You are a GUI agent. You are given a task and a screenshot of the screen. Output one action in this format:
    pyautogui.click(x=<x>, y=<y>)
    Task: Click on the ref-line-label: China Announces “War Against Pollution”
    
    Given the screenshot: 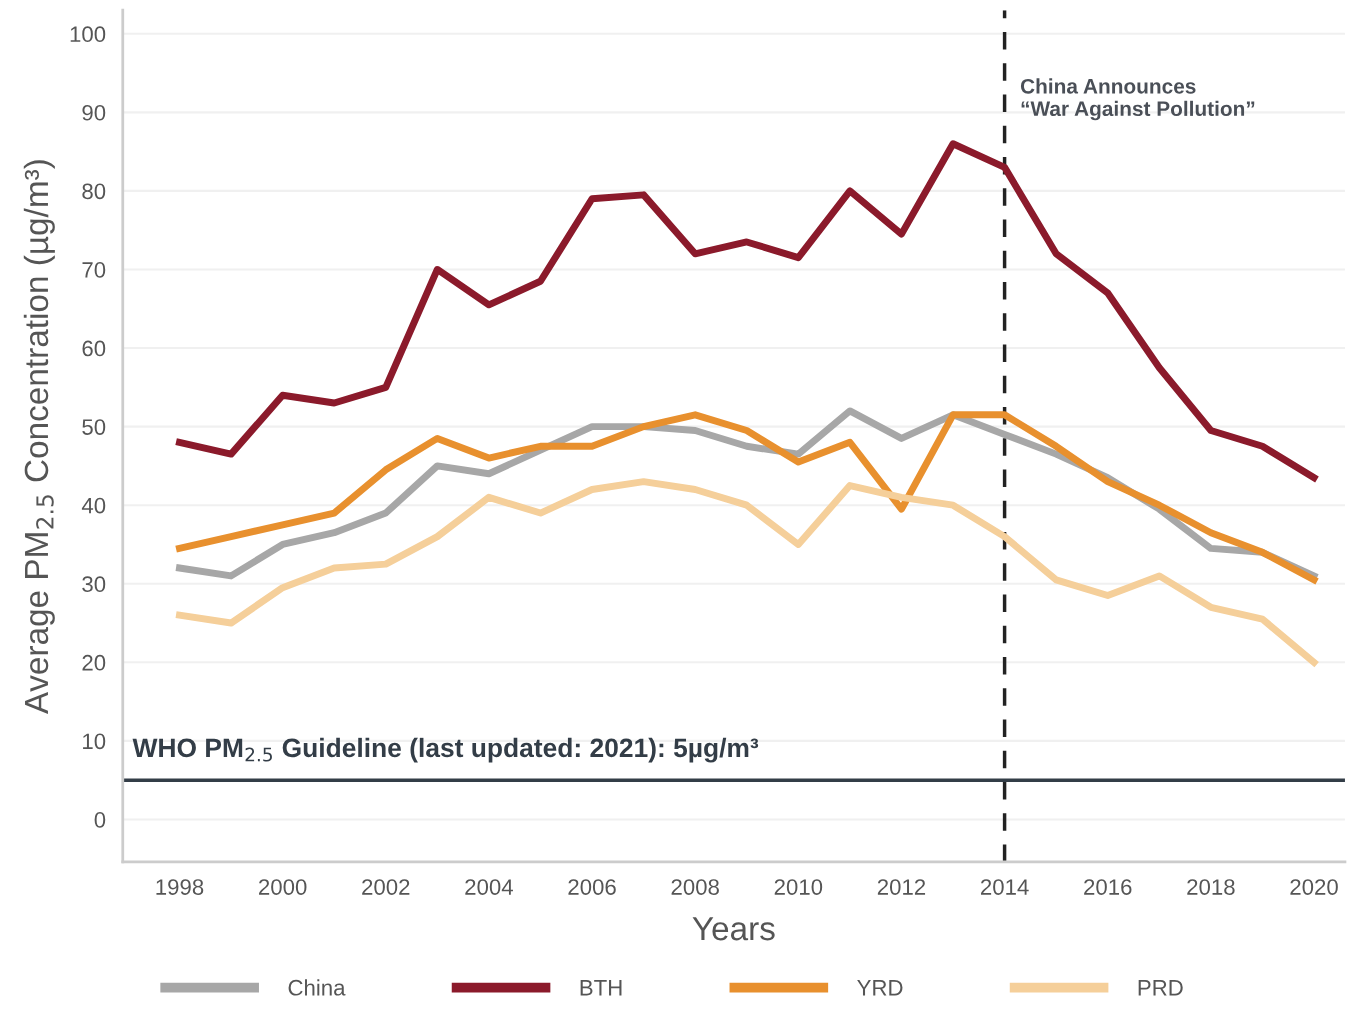 What is the action you would take?
    pyautogui.click(x=1137, y=99)
    